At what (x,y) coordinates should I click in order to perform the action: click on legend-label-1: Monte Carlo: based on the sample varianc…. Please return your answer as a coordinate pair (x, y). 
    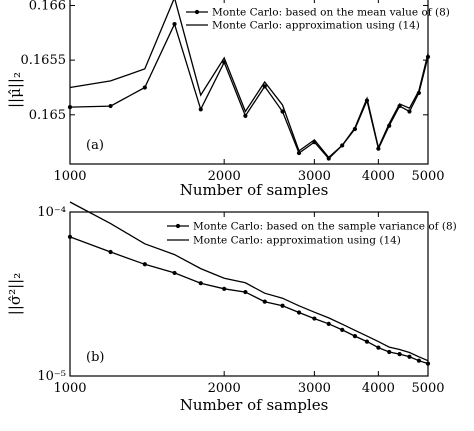
    Looking at the image, I should click on (325, 227).